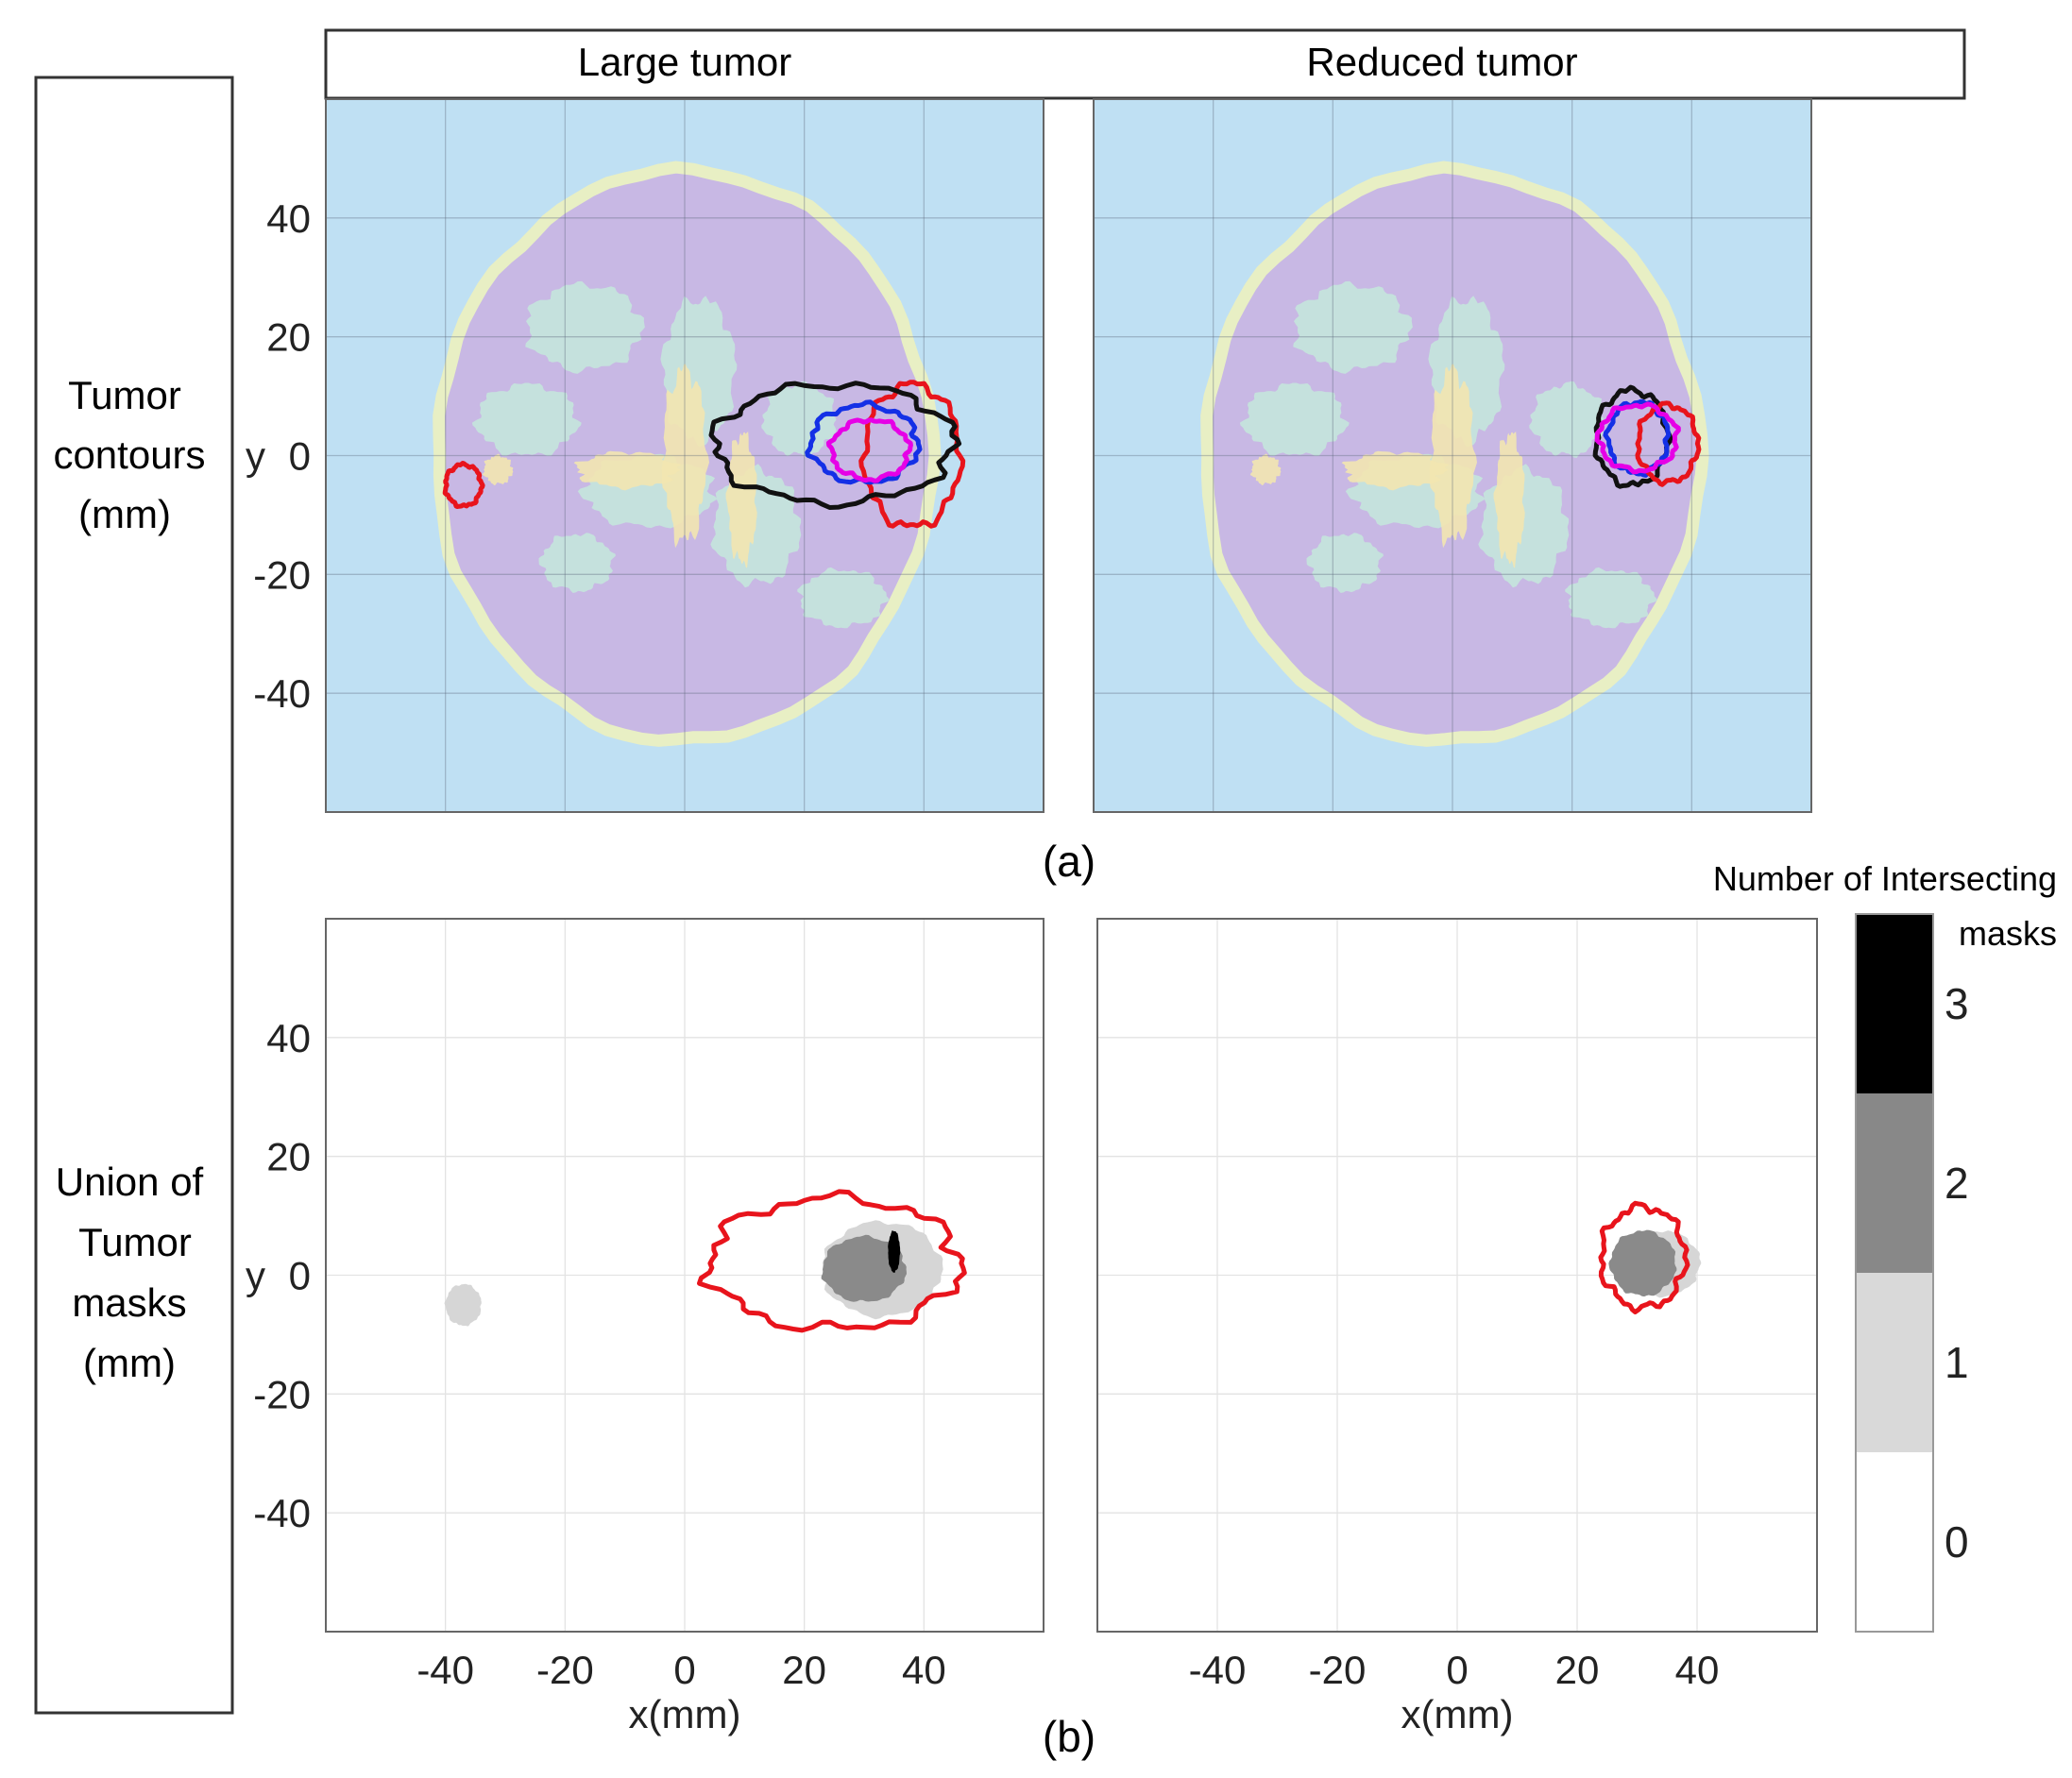 This screenshot has height=1778, width=2072. Describe the element at coordinates (134, 895) in the screenshot. I see `row-label-box` at that location.